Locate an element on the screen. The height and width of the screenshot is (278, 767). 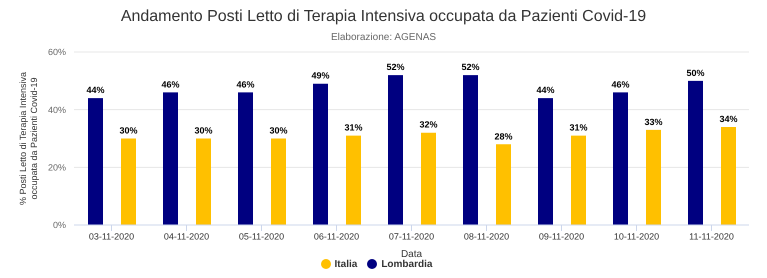
legend-label: Italia is located at coordinates (346, 264).